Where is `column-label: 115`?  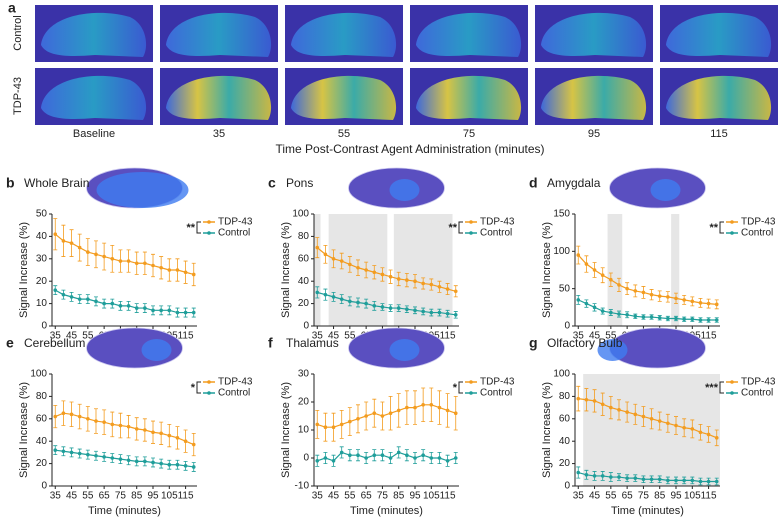 column-label: 115 is located at coordinates (719, 134).